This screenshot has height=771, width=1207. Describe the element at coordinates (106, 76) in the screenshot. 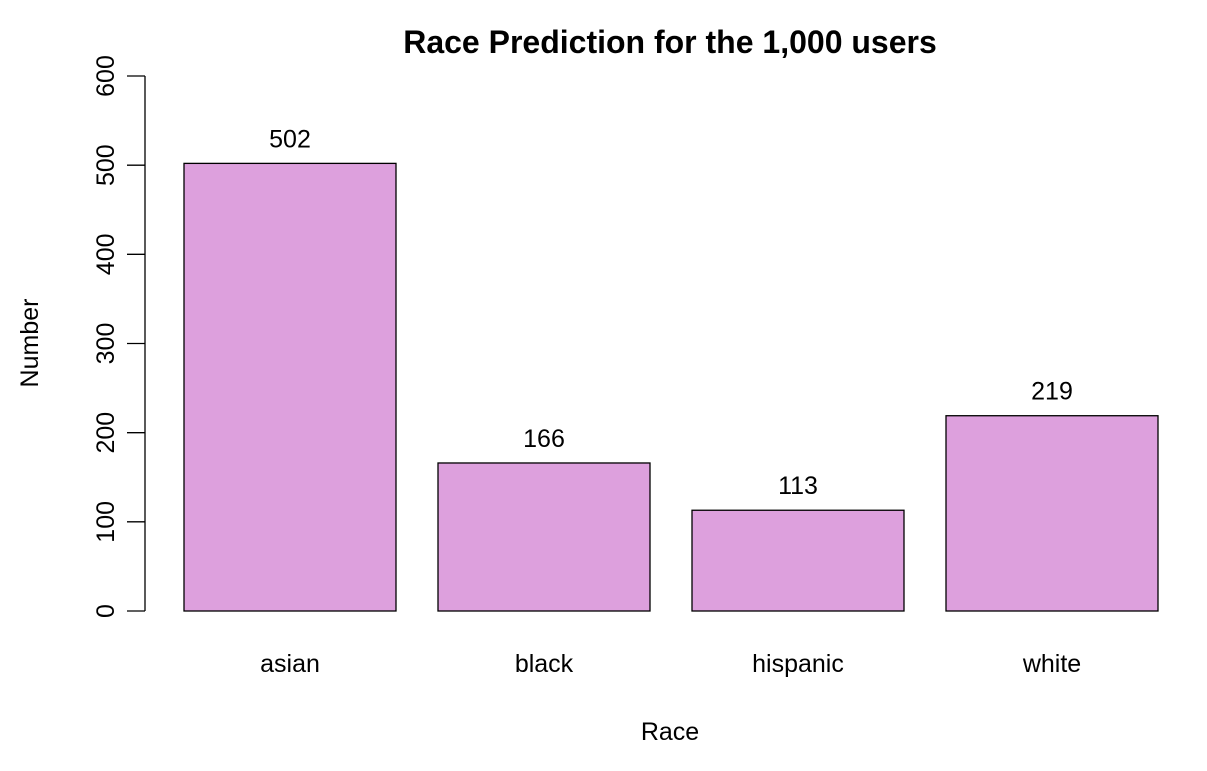

I see `y-tick-label: 600` at that location.